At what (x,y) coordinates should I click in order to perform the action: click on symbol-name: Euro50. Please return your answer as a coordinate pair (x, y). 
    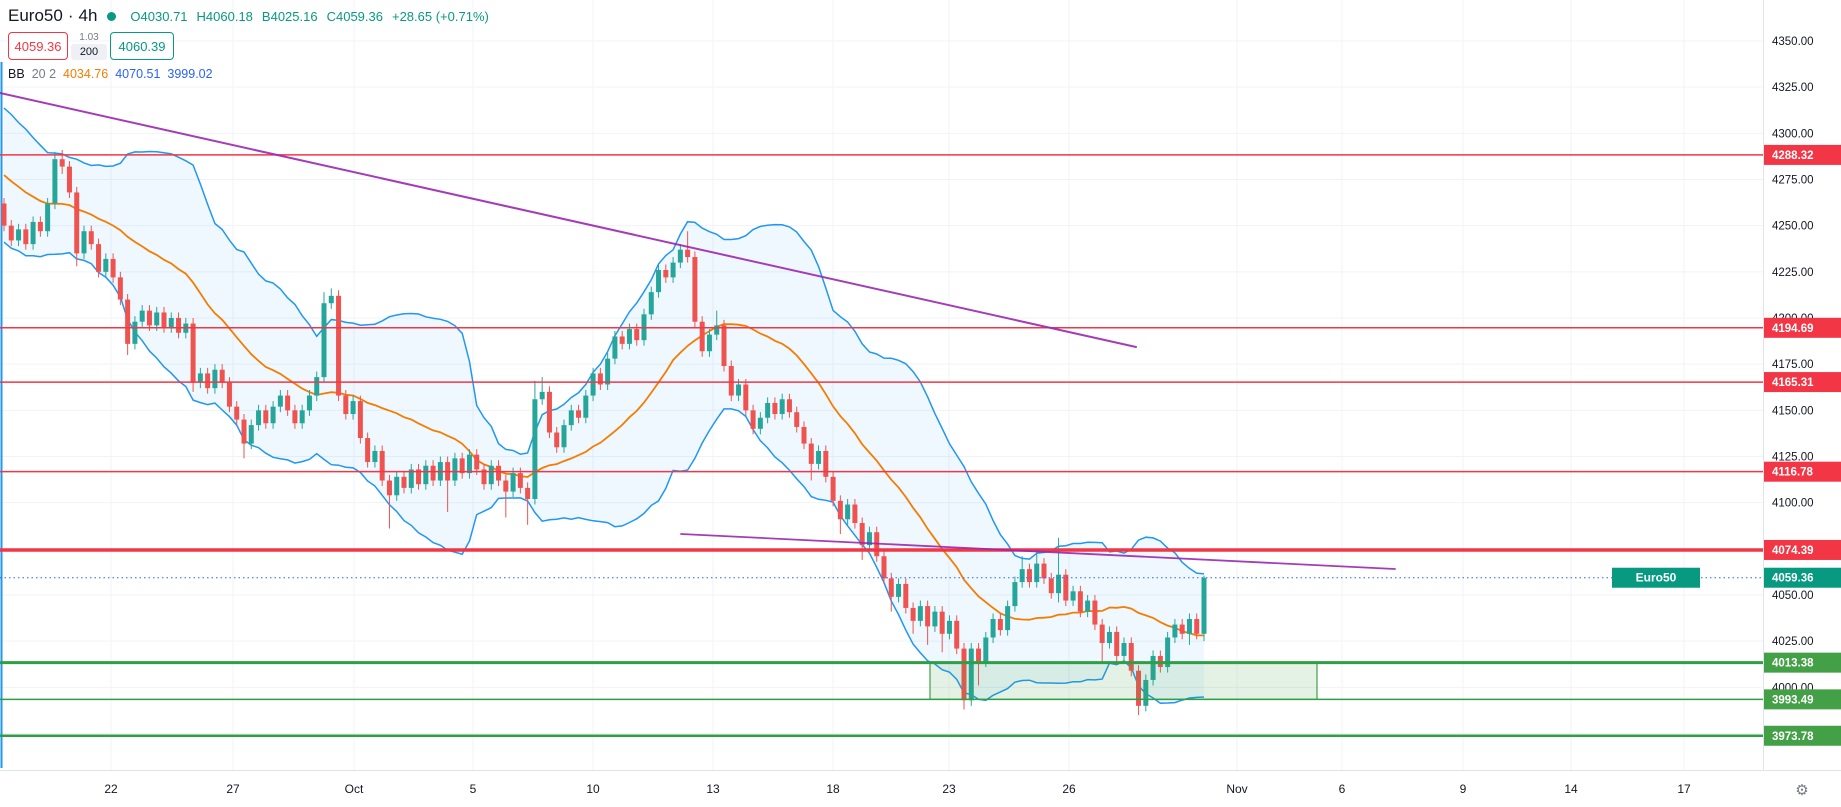
    Looking at the image, I should click on (35, 15).